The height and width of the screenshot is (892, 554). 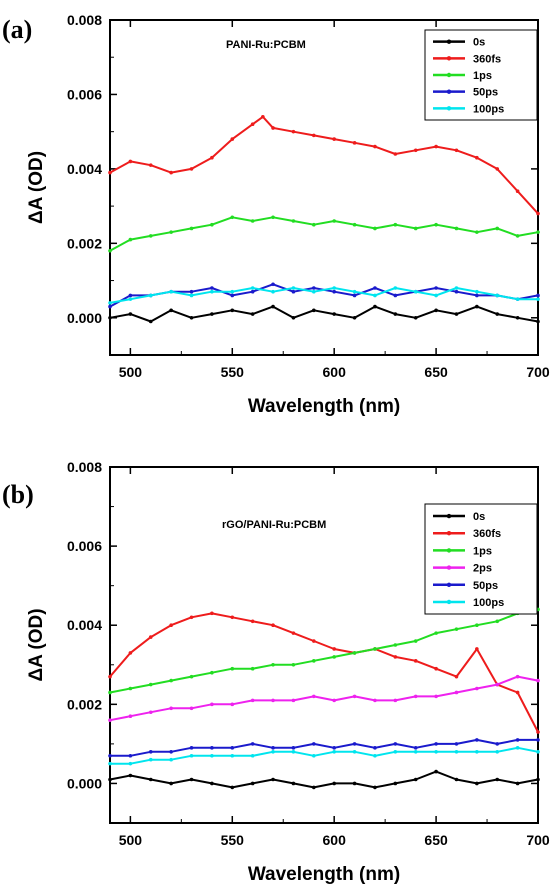 I want to click on x-tick-label: 500, so click(x=131, y=372).